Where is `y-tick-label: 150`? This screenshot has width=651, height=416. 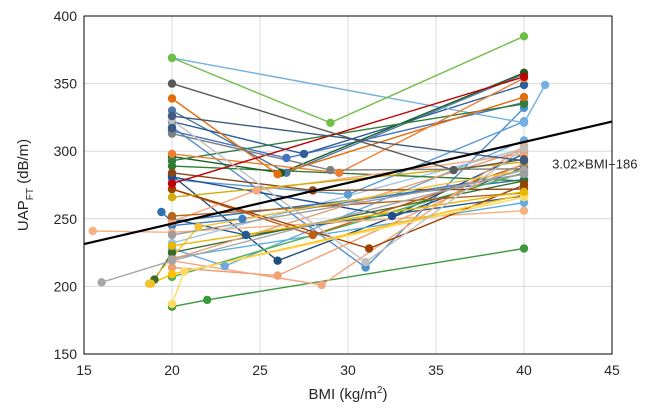 y-tick-label: 150 is located at coordinates (66, 354).